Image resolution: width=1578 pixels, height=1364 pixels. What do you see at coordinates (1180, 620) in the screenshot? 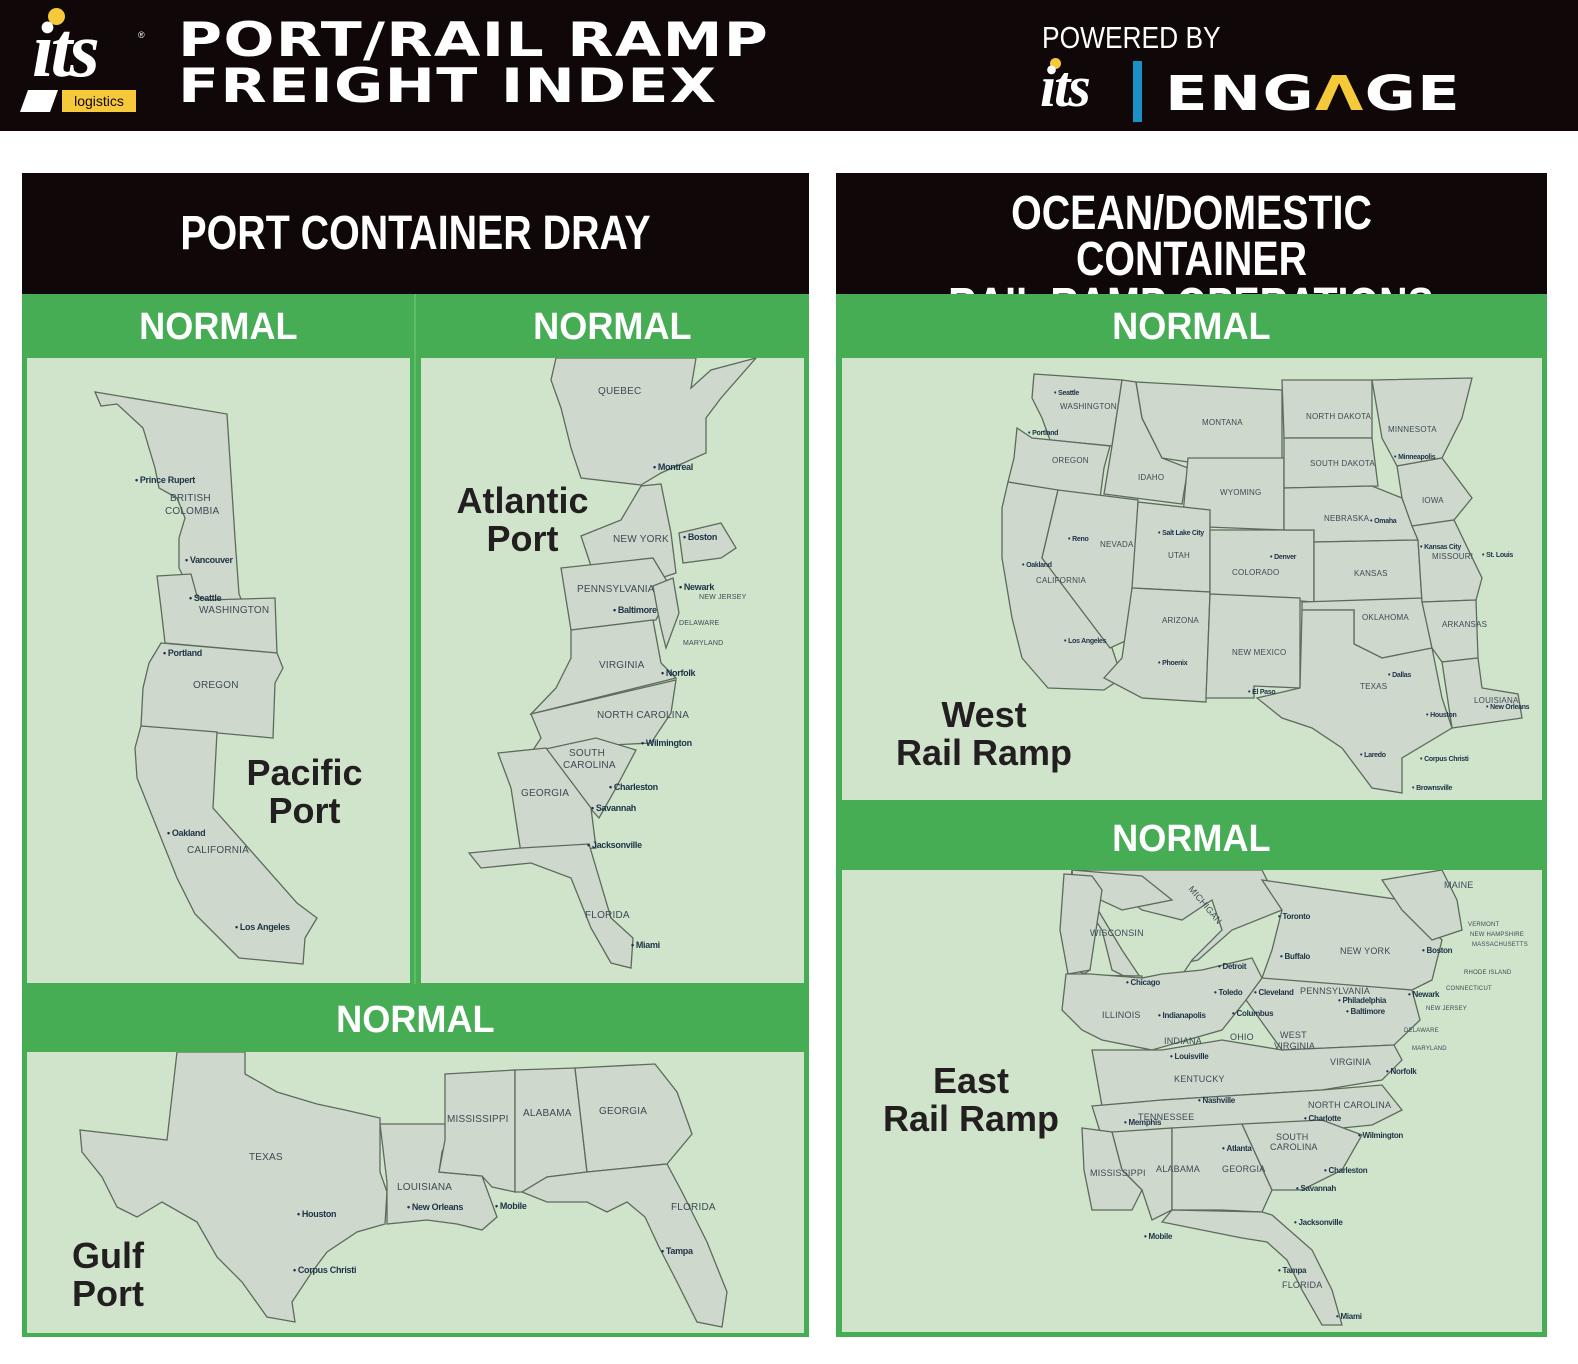
I see `state-label: ARIZONA` at bounding box center [1180, 620].